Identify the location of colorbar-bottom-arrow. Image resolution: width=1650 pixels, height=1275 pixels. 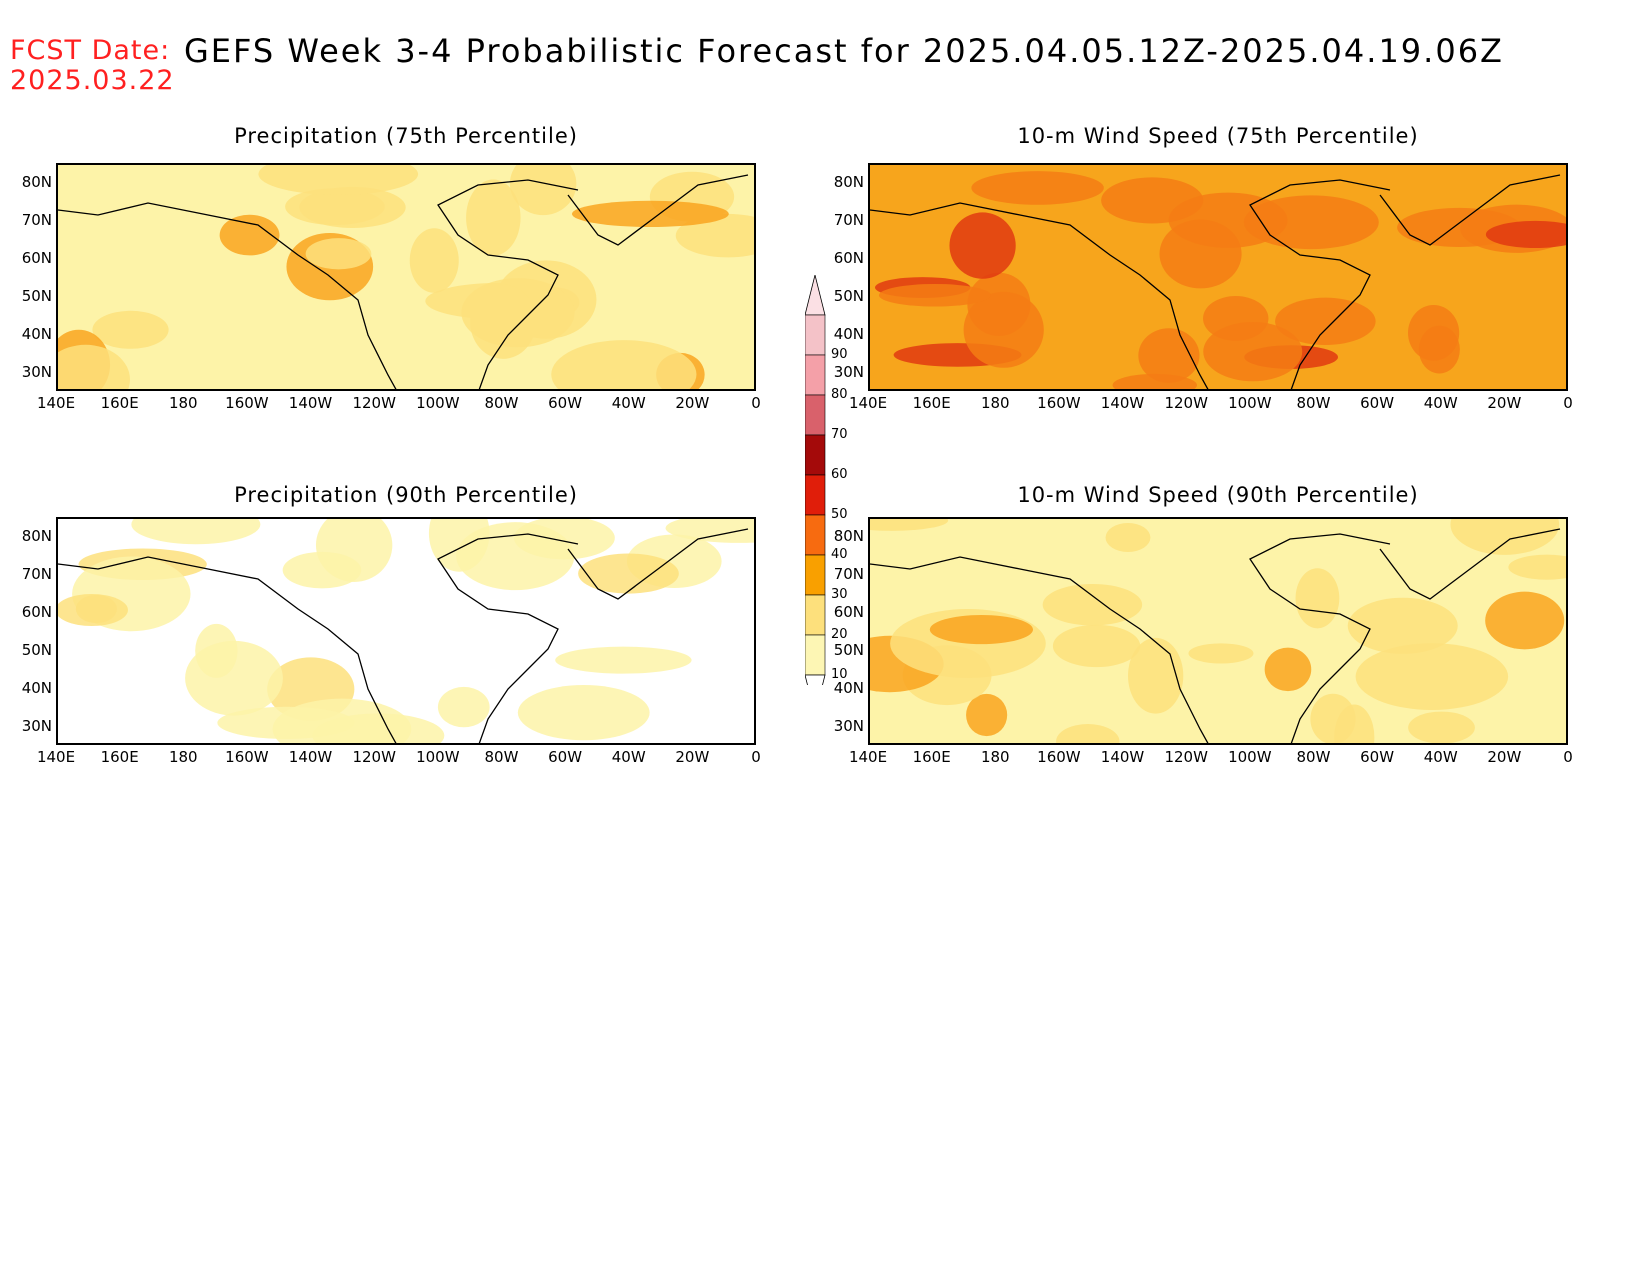
(815, 679).